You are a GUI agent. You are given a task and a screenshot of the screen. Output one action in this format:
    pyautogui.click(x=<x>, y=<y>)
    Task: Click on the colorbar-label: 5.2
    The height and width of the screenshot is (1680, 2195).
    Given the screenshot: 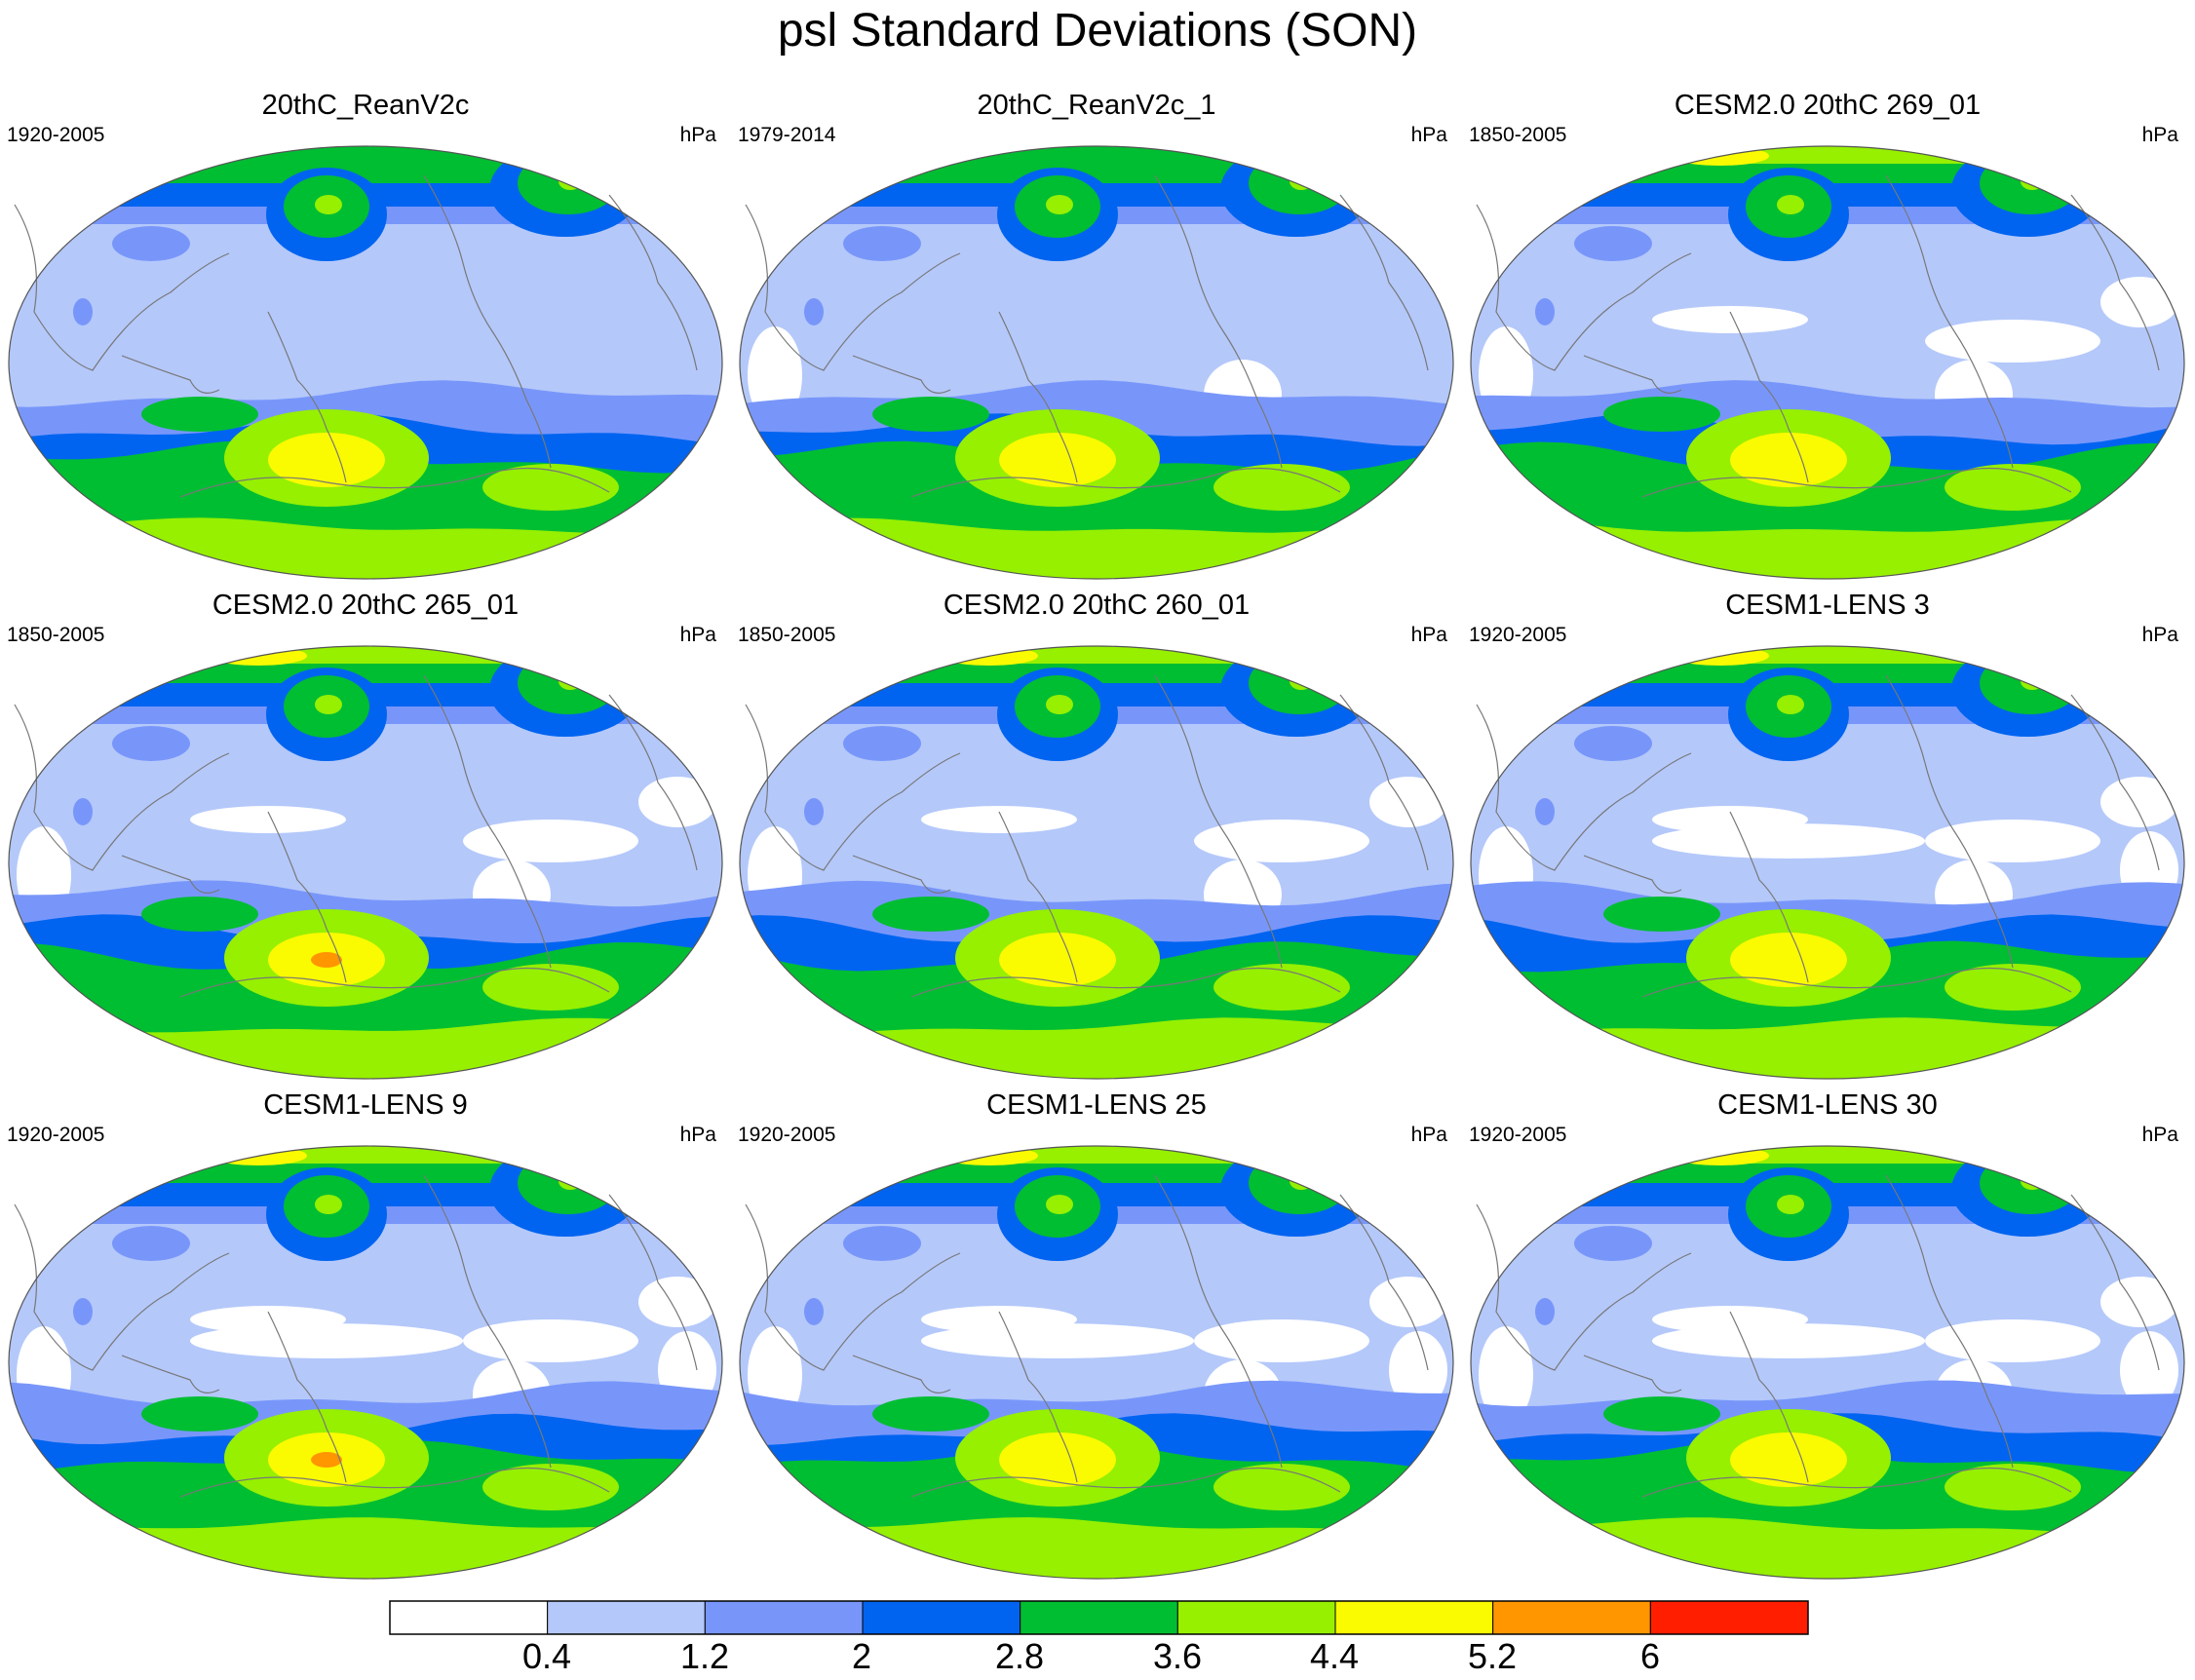 What is the action you would take?
    pyautogui.click(x=1492, y=1656)
    